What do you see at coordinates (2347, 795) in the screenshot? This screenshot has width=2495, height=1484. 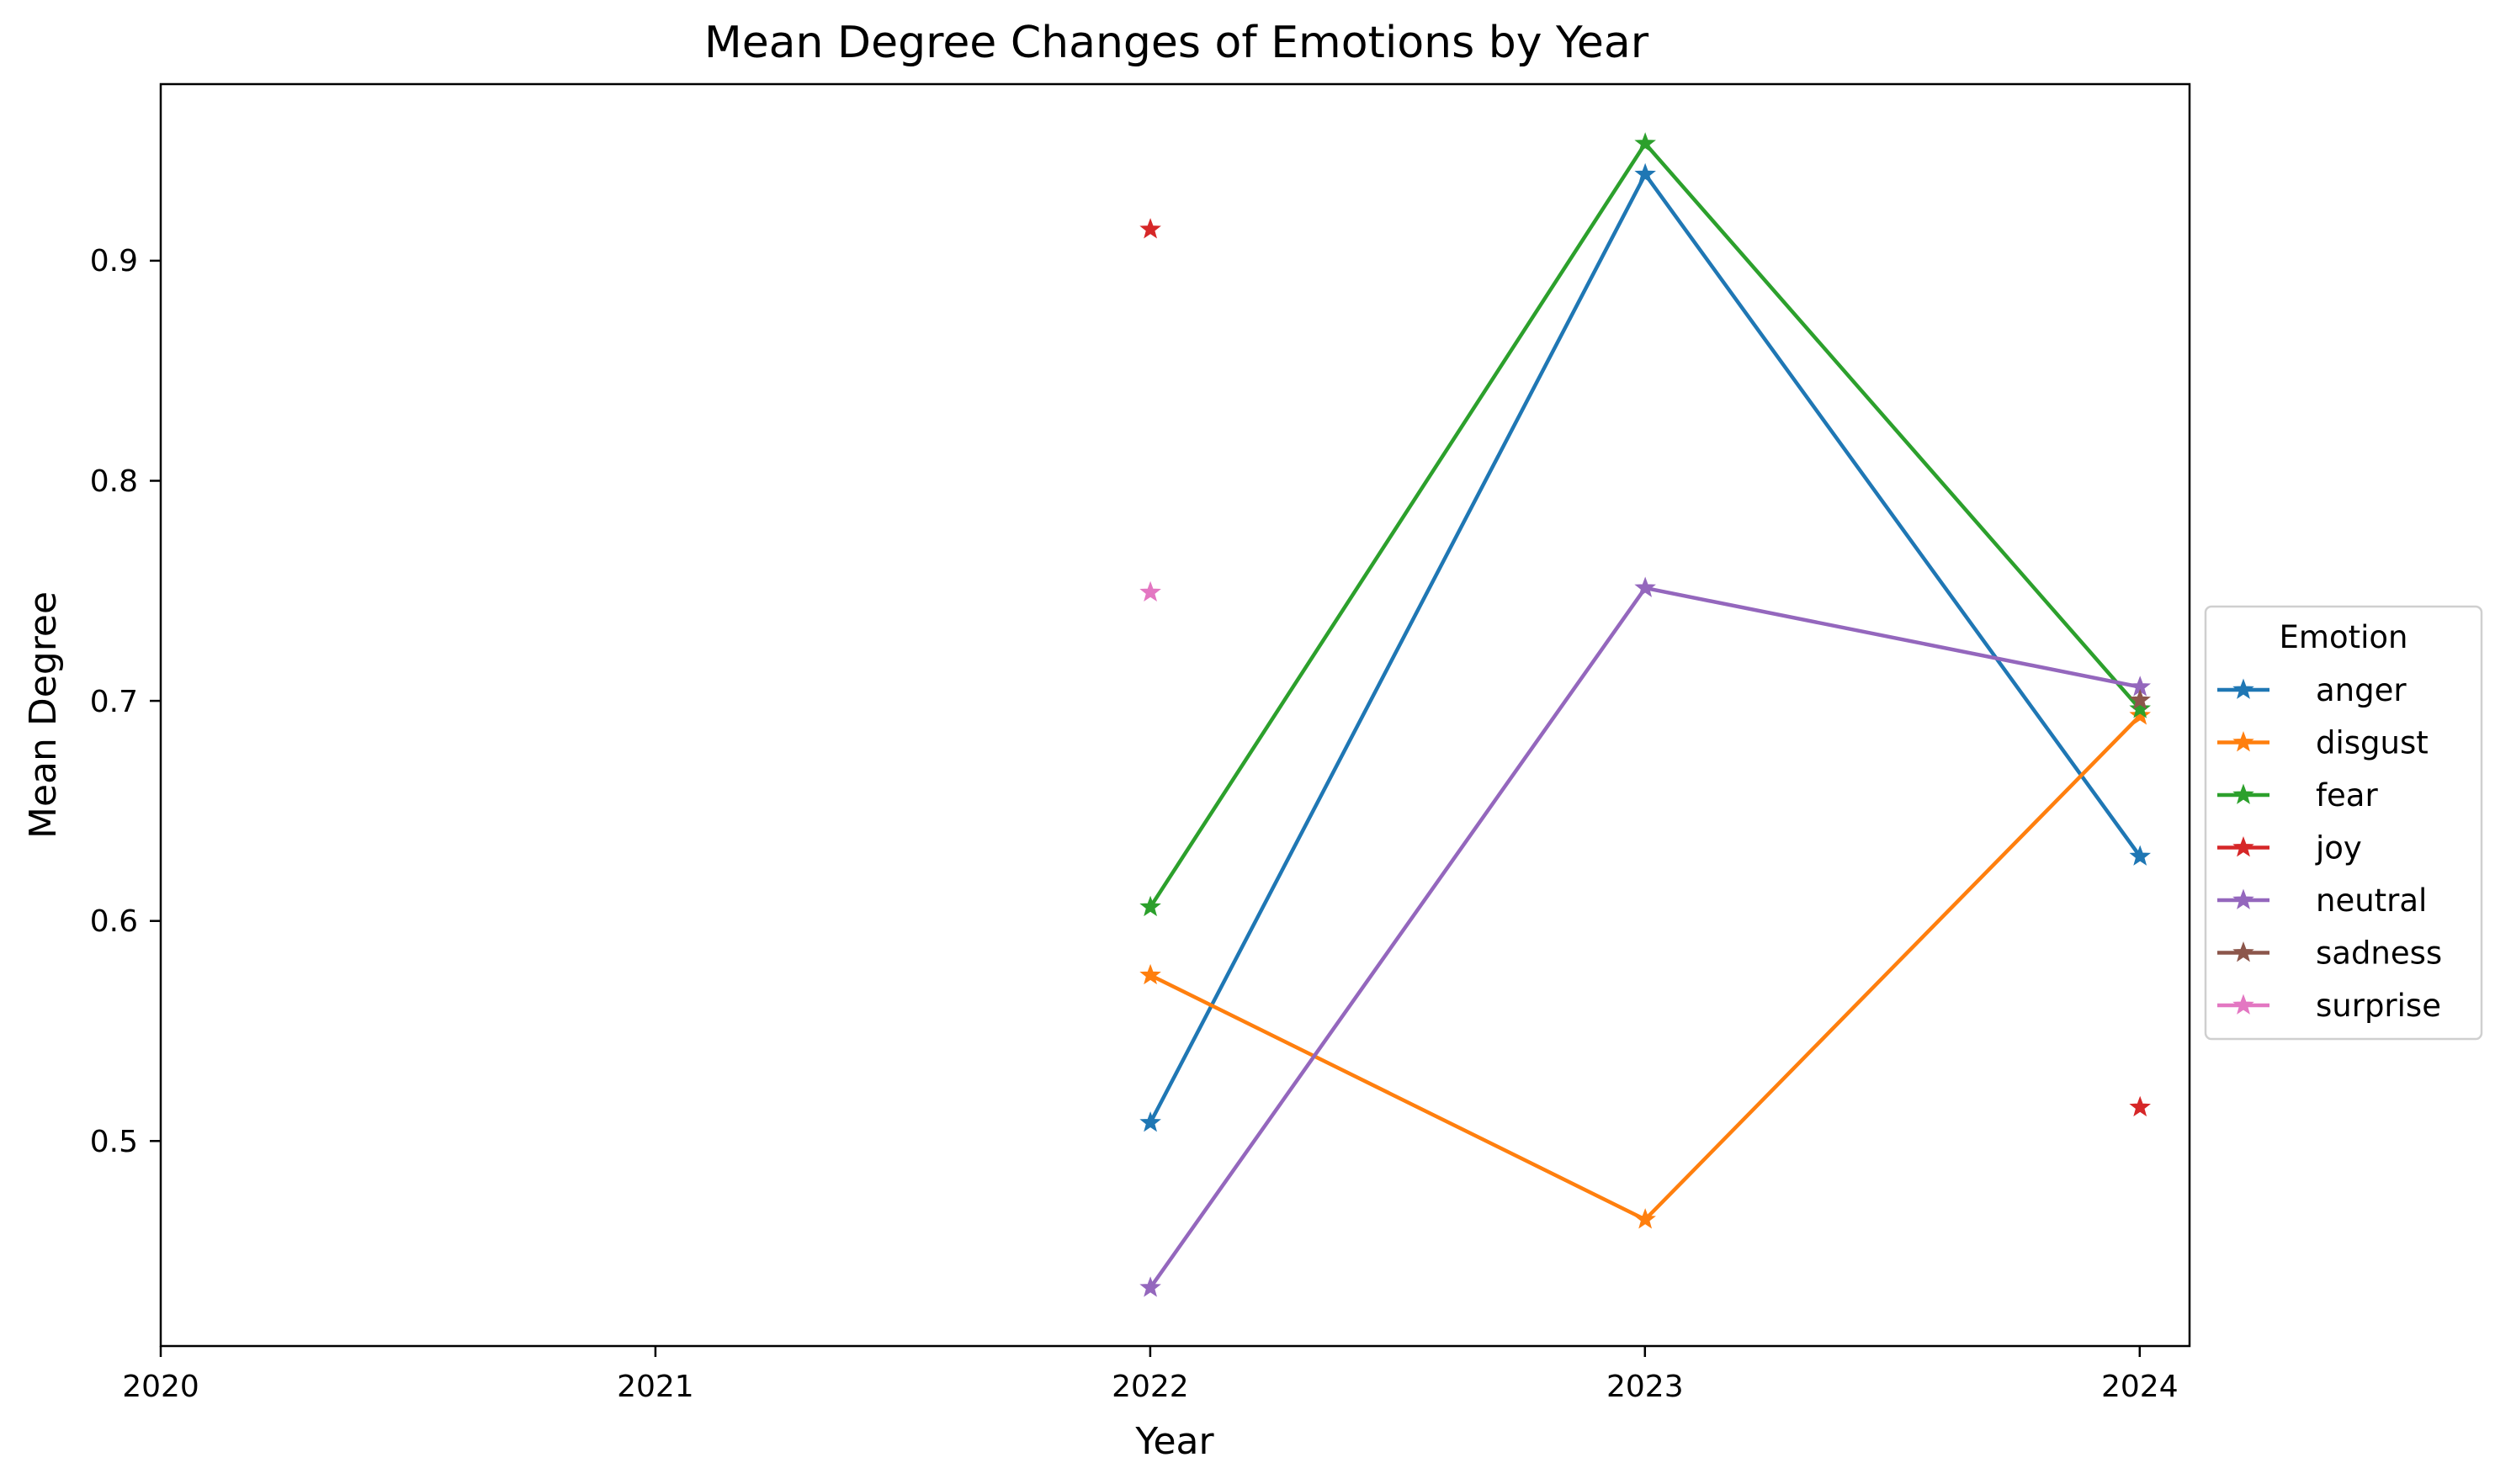 I see `legend-label-fear: fear` at bounding box center [2347, 795].